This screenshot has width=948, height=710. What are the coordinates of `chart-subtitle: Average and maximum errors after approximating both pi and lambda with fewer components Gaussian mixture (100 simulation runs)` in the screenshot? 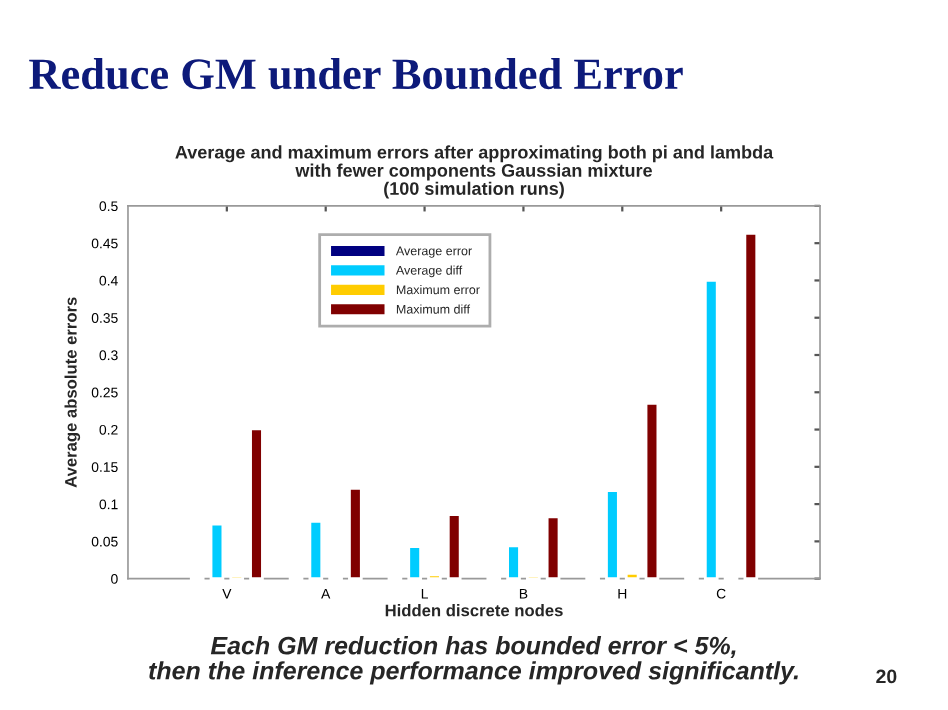 It's located at (474, 172).